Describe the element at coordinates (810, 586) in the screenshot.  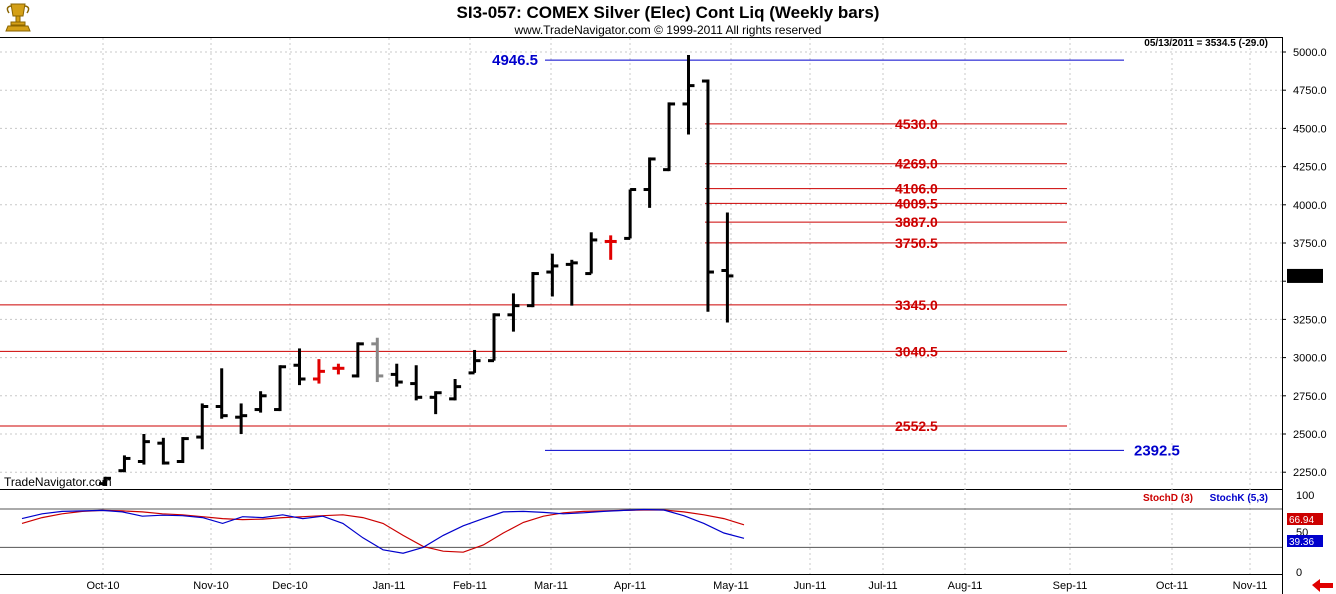
I see `x-tick-label: Jun-11` at that location.